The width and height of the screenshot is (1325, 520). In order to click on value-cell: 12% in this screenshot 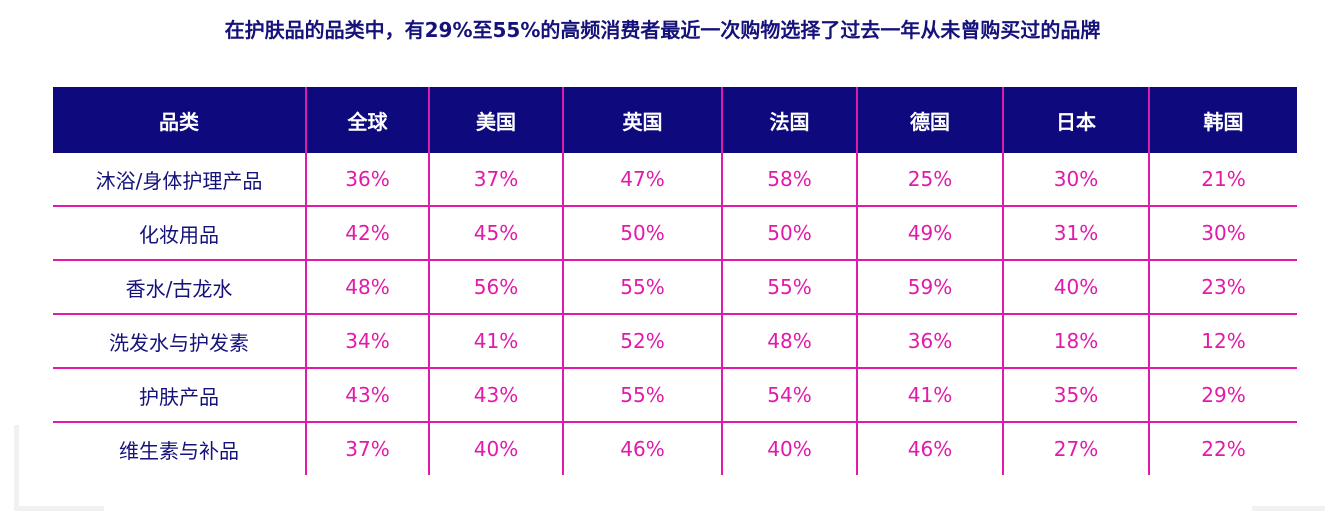, I will do `click(1222, 340)`.